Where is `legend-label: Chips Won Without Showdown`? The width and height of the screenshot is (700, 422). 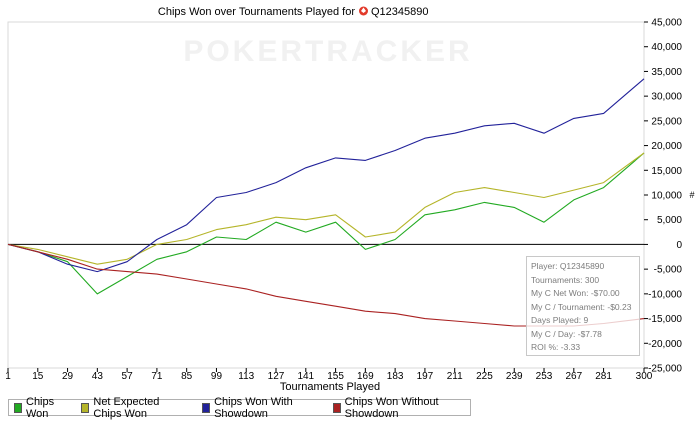 legend-label: Chips Won Without Showdown is located at coordinates (391, 407).